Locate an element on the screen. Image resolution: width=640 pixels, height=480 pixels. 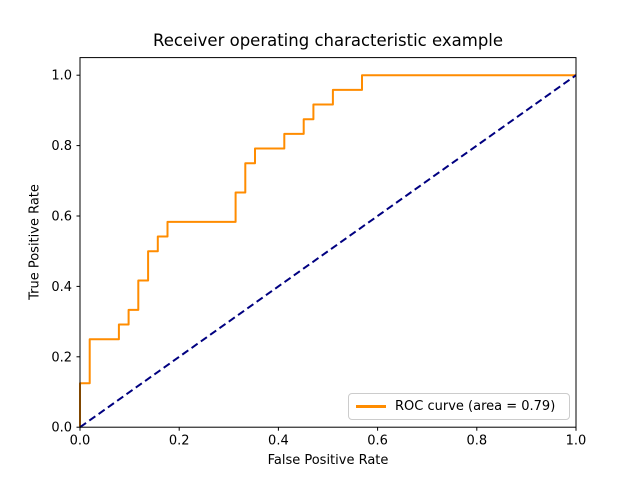
legend: ROC curve (area = 0.79) is located at coordinates (459, 406).